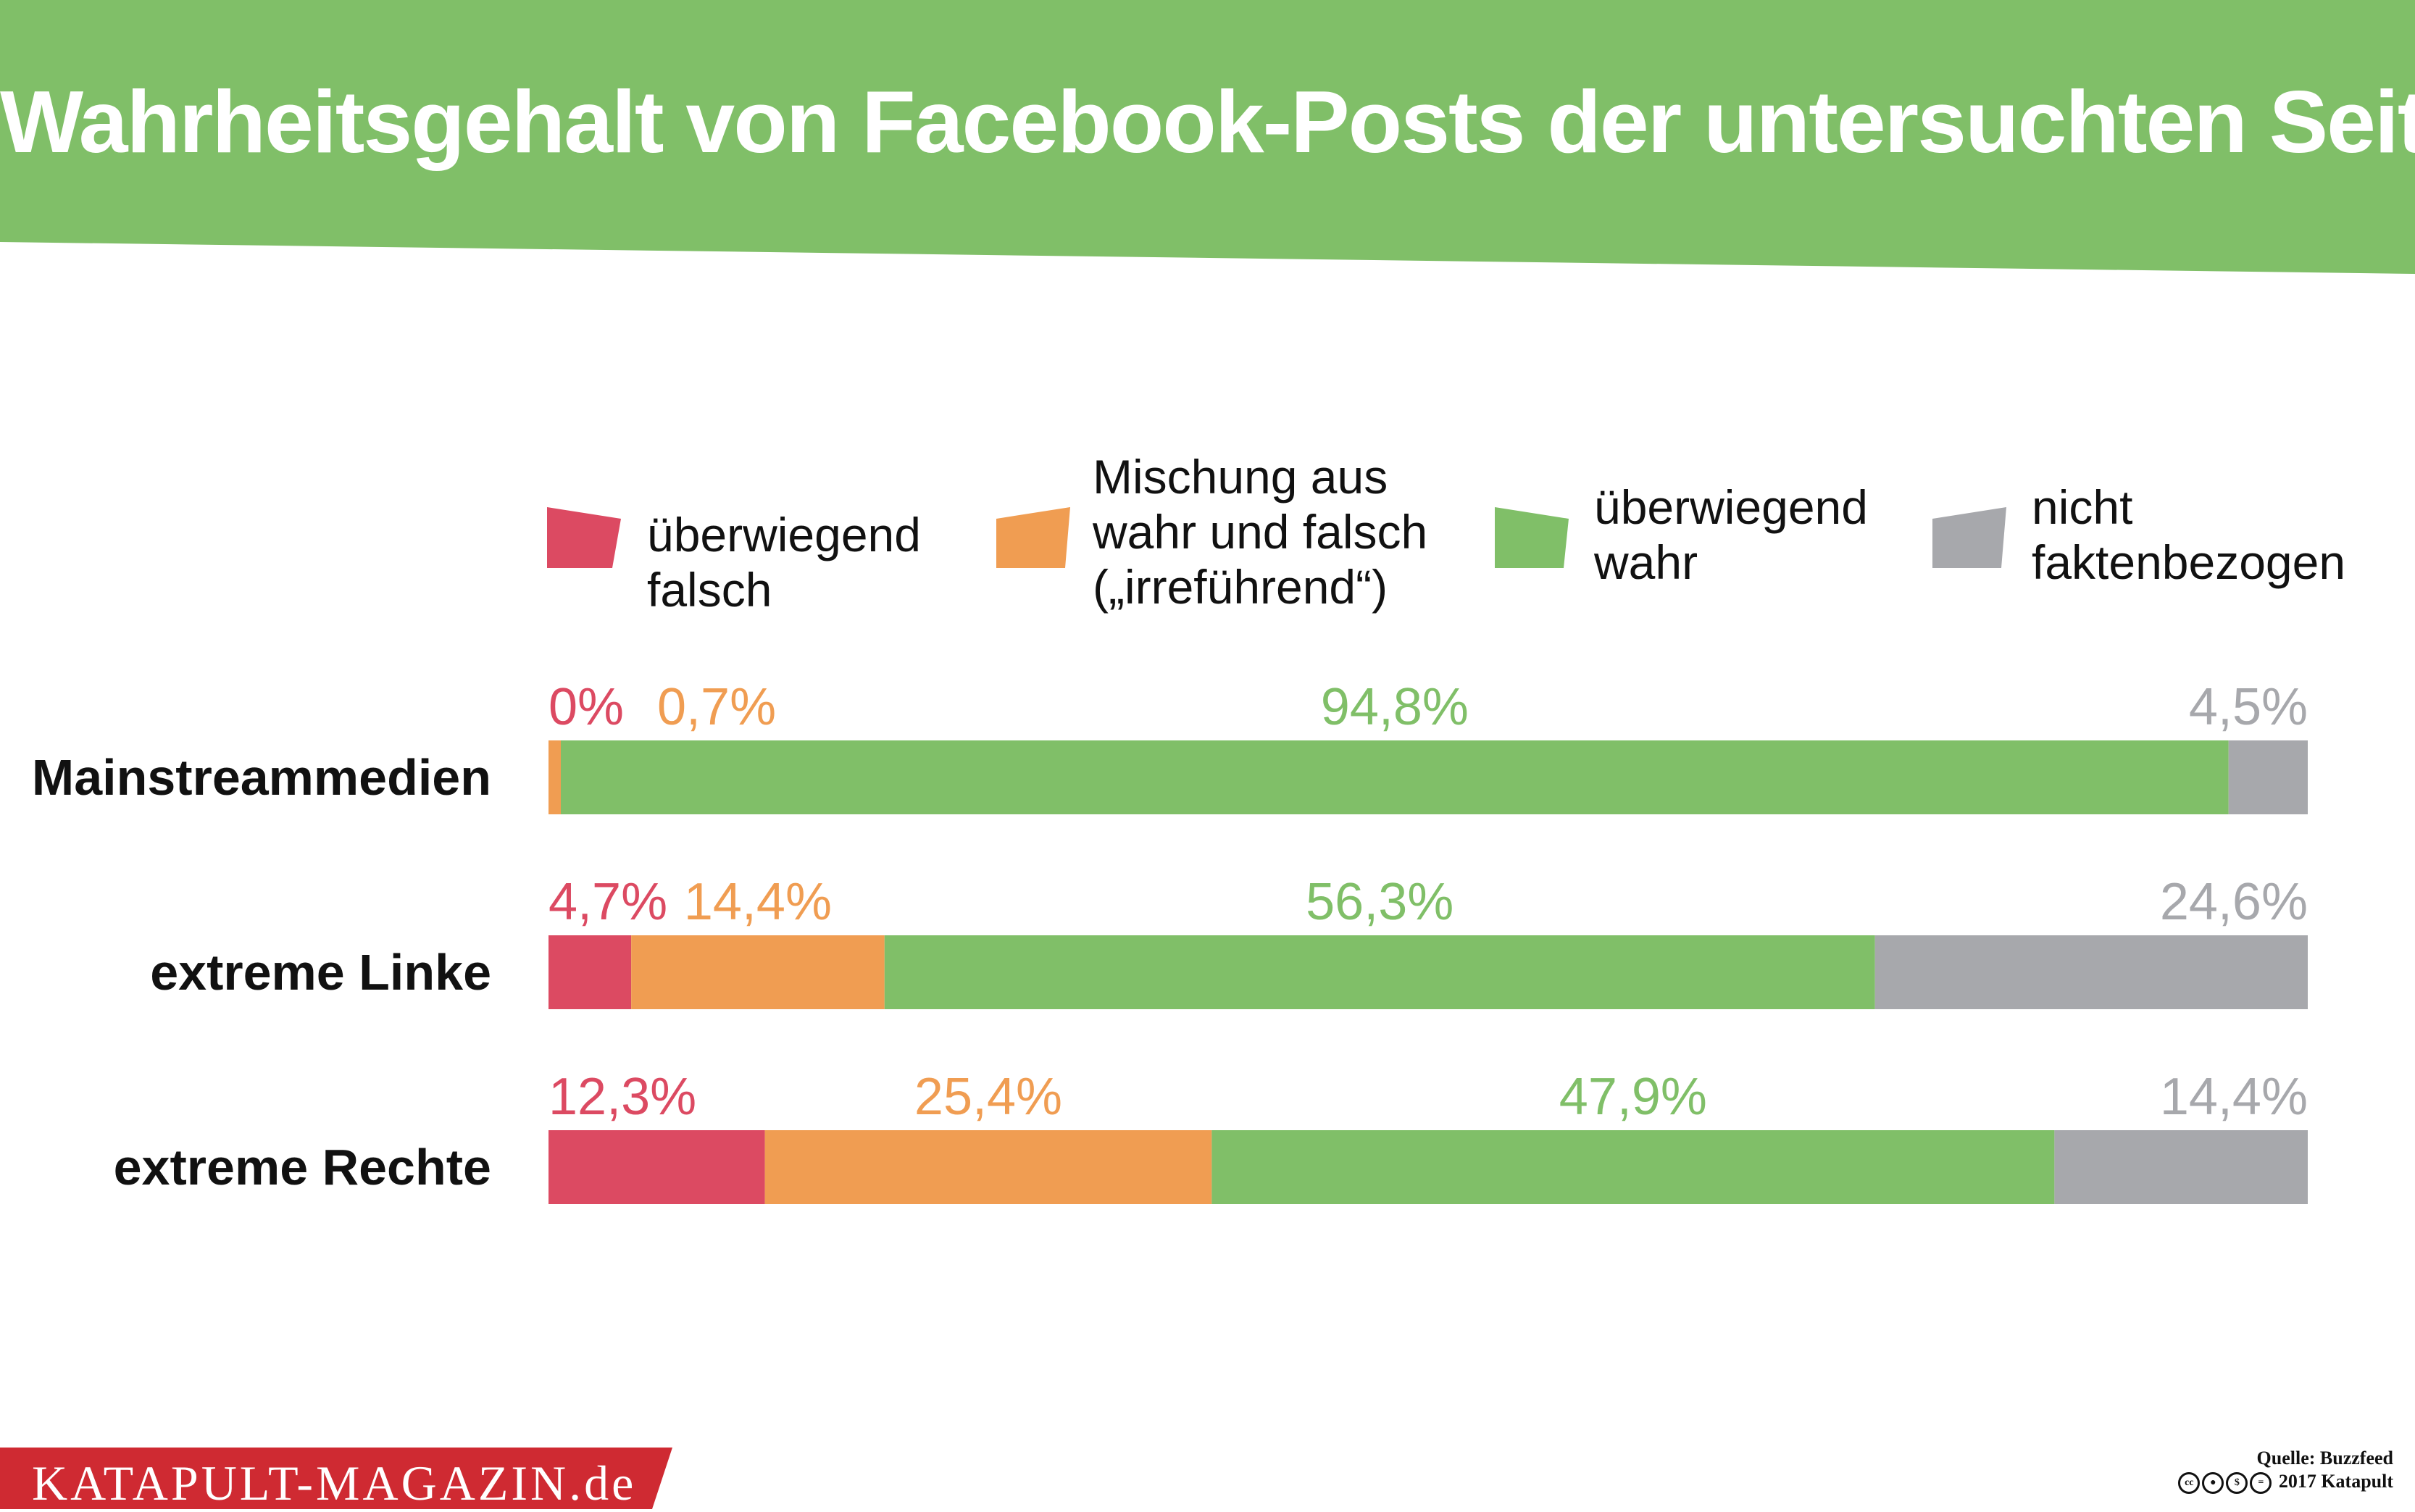 The width and height of the screenshot is (2415, 1512). Describe the element at coordinates (1395, 707) in the screenshot. I see `value-label: 94,8%` at that location.